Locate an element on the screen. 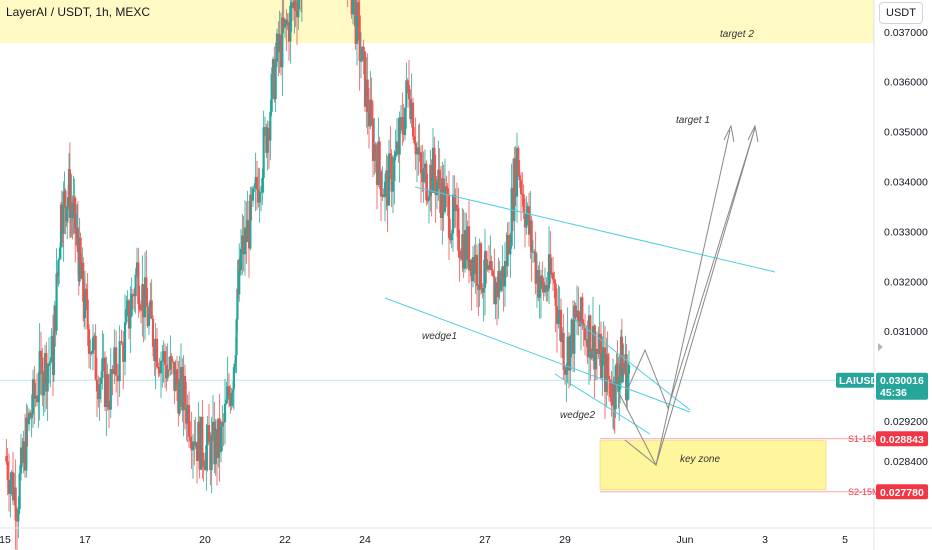  key-zone-label: key zone is located at coordinates (700, 459).